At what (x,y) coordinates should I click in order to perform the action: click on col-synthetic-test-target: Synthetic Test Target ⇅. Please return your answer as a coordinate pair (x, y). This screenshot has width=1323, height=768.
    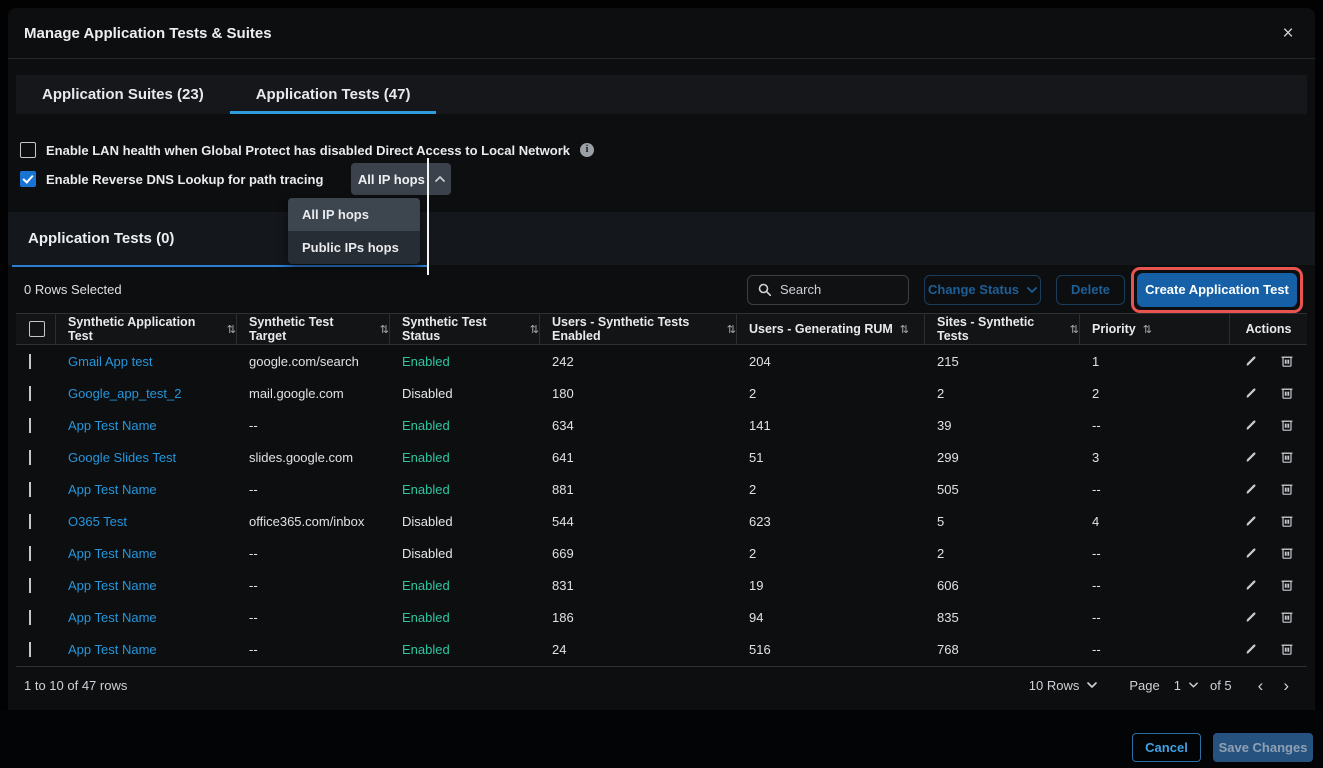
    Looking at the image, I should click on (313, 329).